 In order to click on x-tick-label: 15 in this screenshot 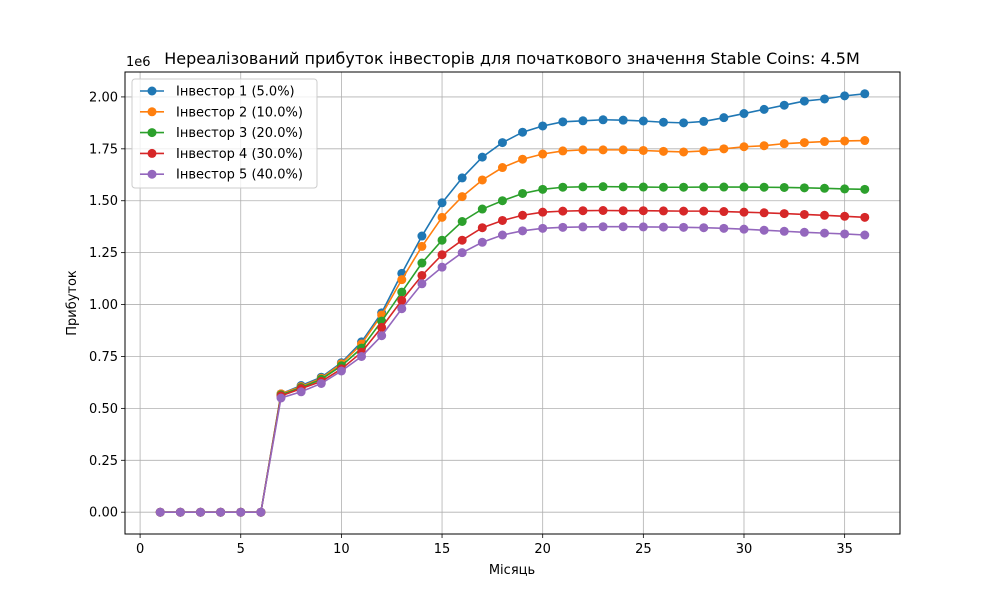, I will do `click(442, 549)`.